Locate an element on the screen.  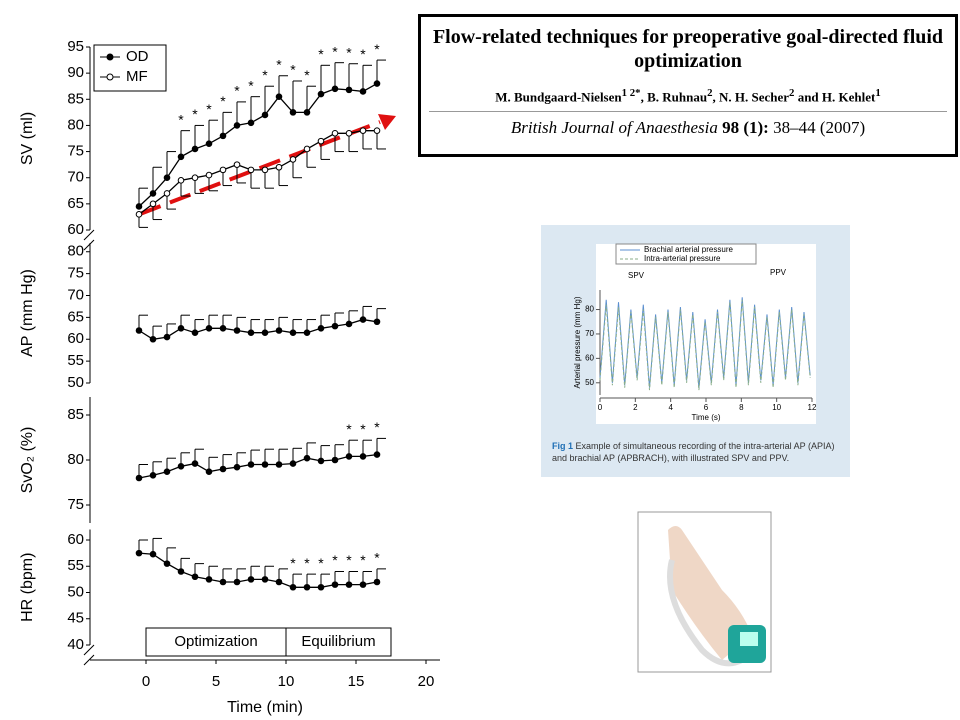
author: N. H. Secher is located at coordinates (754, 97).